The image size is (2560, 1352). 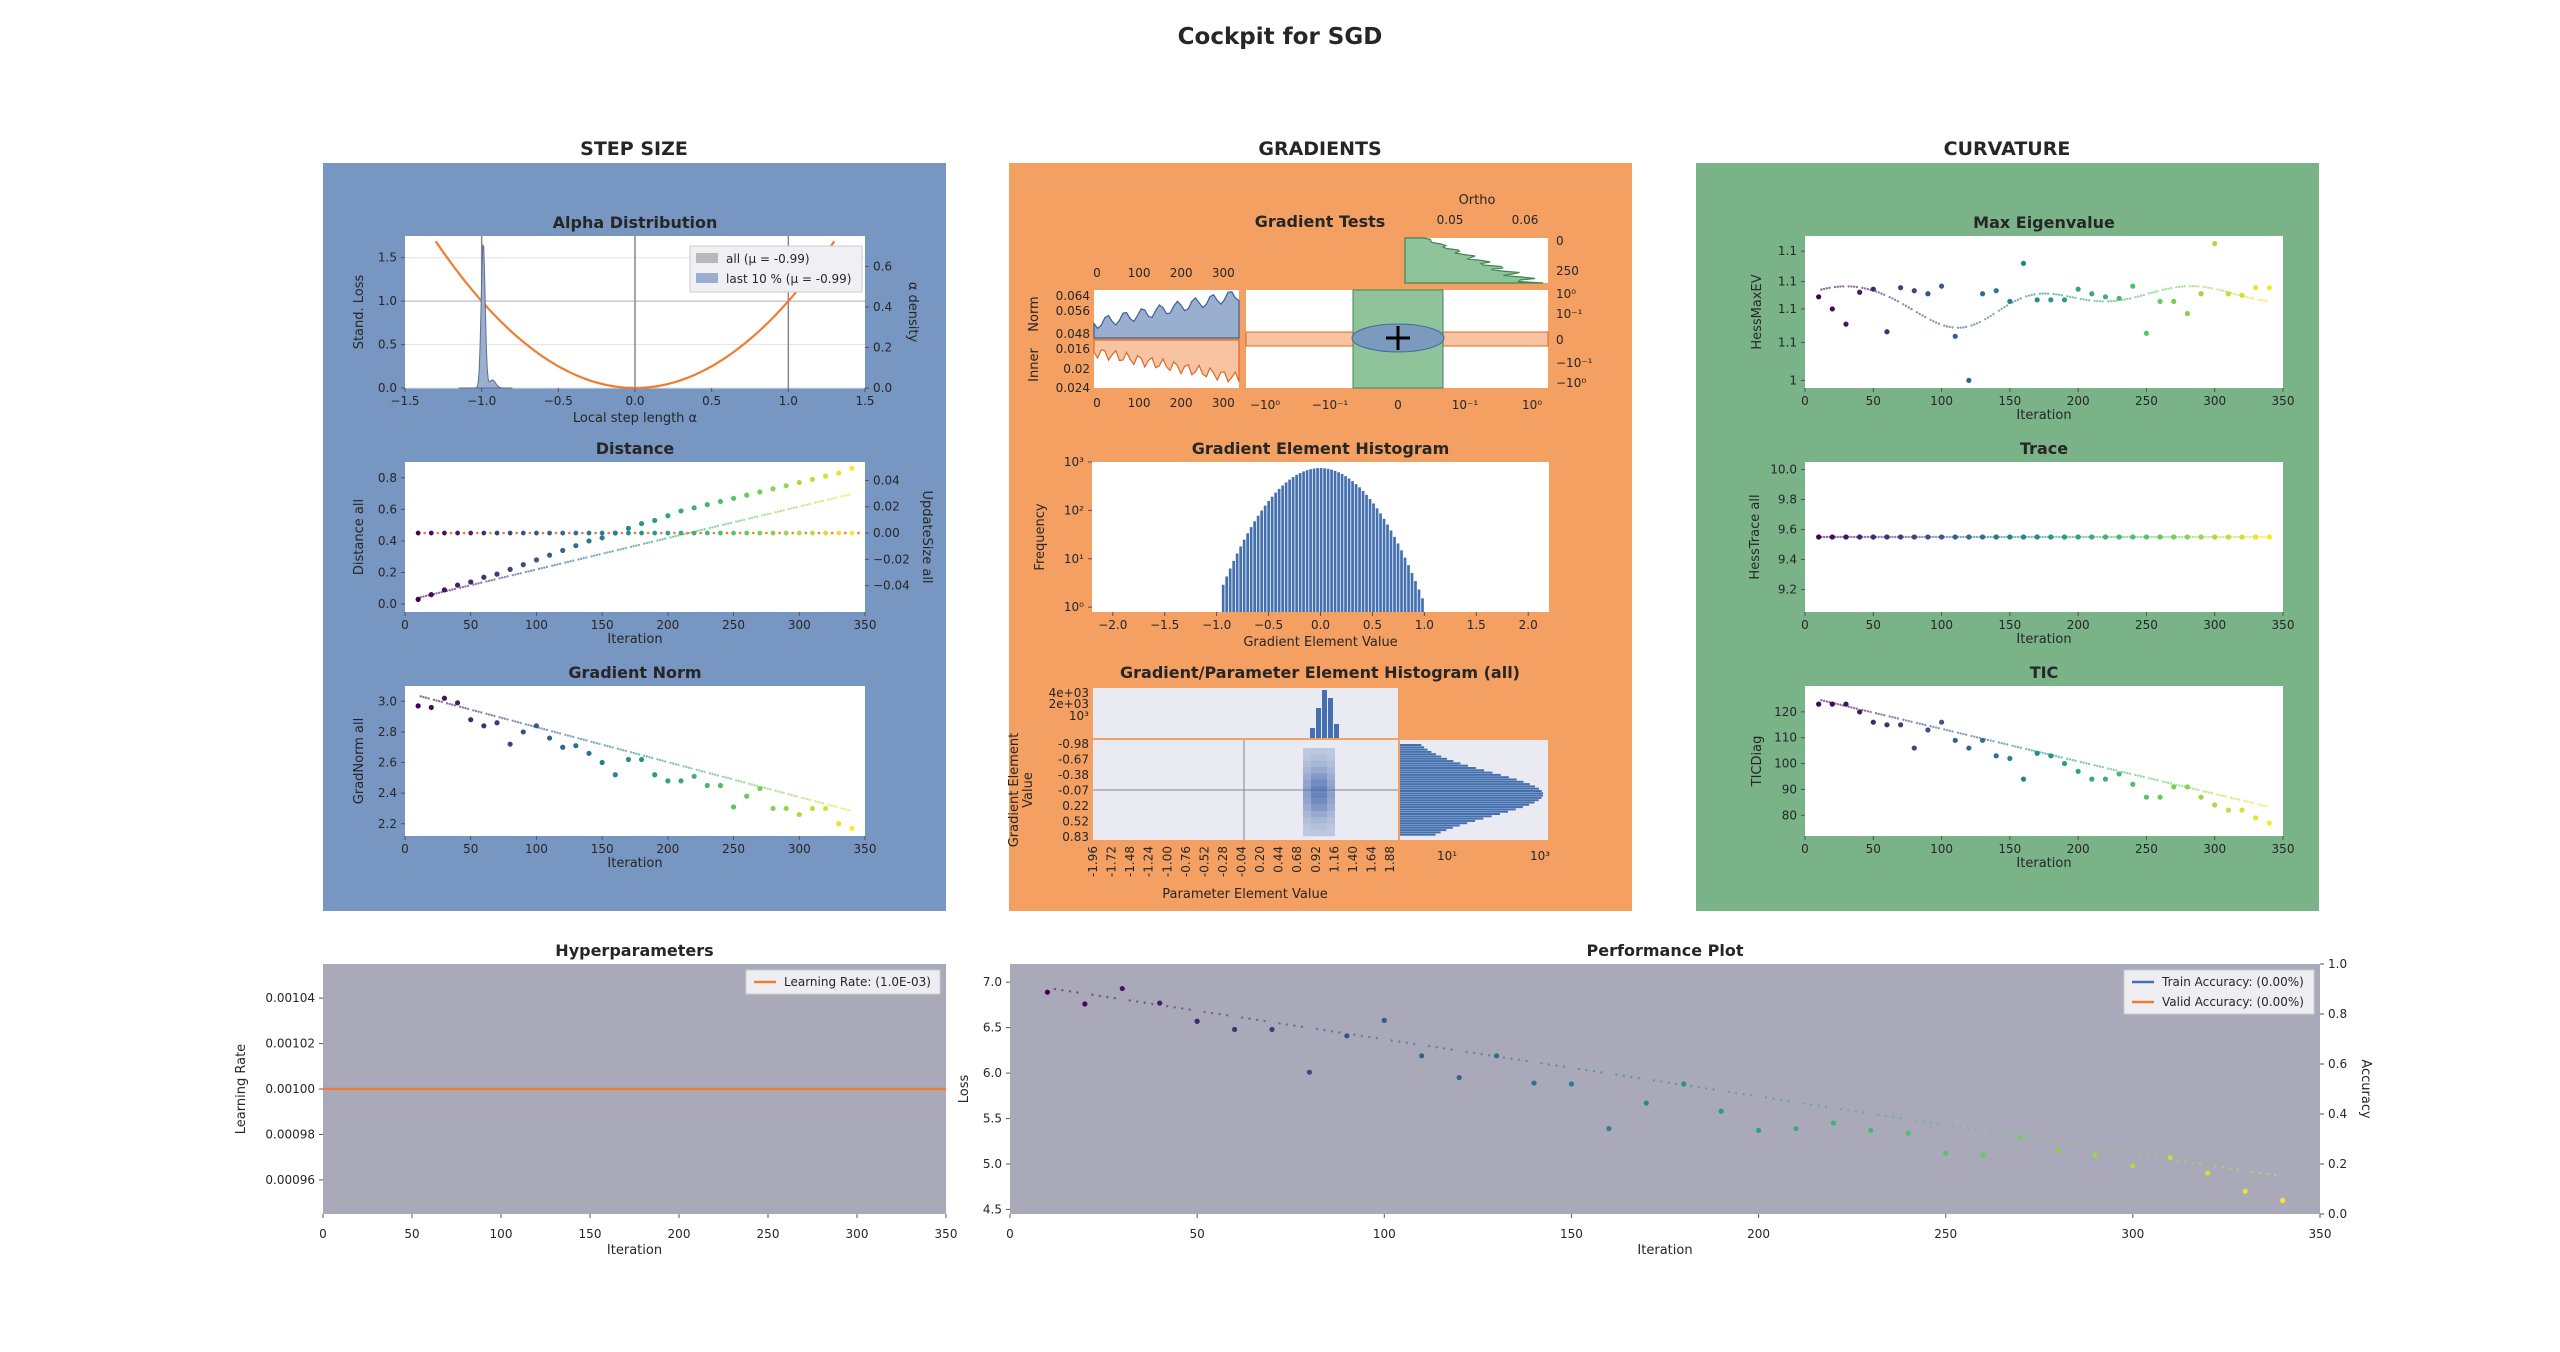 I want to click on trace-xtick-label: 300, so click(x=2214, y=625).